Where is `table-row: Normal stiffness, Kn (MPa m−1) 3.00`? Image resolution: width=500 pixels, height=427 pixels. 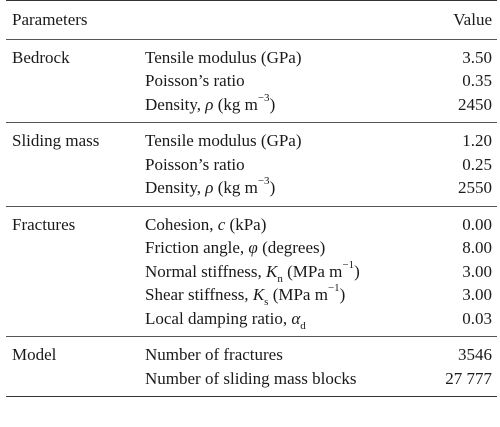
table-row: Normal stiffness, Kn (MPa m−1) 3.00 is located at coordinates (251, 271).